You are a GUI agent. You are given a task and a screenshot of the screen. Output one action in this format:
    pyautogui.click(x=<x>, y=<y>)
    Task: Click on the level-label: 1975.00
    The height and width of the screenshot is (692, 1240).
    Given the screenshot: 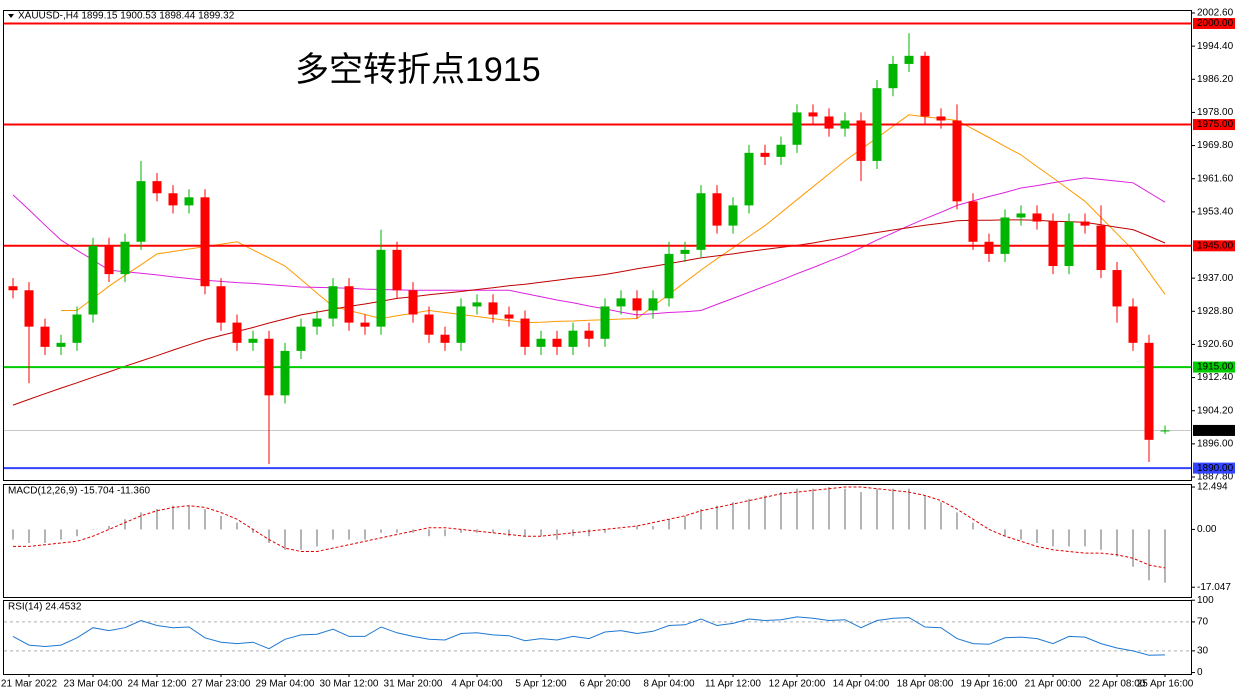 What is the action you would take?
    pyautogui.click(x=1215, y=124)
    